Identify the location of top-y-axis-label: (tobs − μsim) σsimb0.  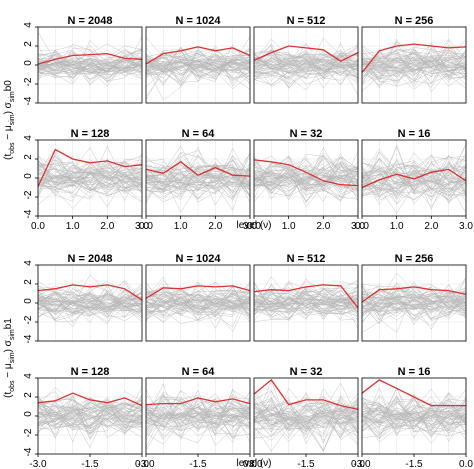
(9, 120).